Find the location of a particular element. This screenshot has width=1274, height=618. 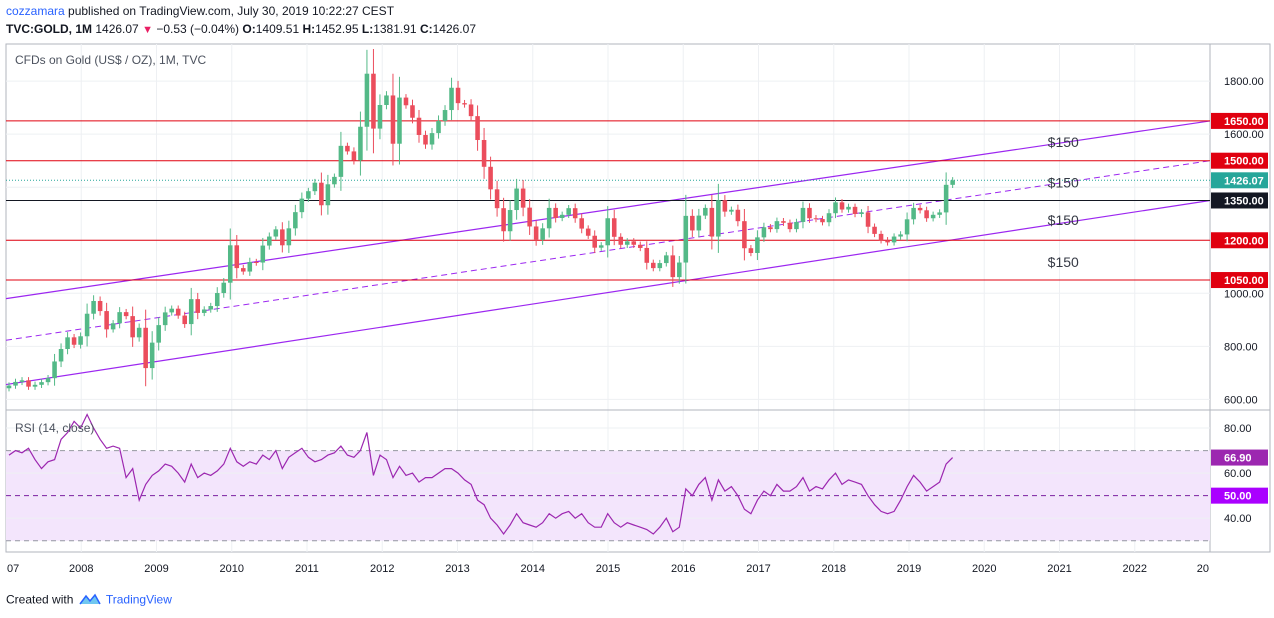

x-tick-label: 2018 is located at coordinates (834, 569).